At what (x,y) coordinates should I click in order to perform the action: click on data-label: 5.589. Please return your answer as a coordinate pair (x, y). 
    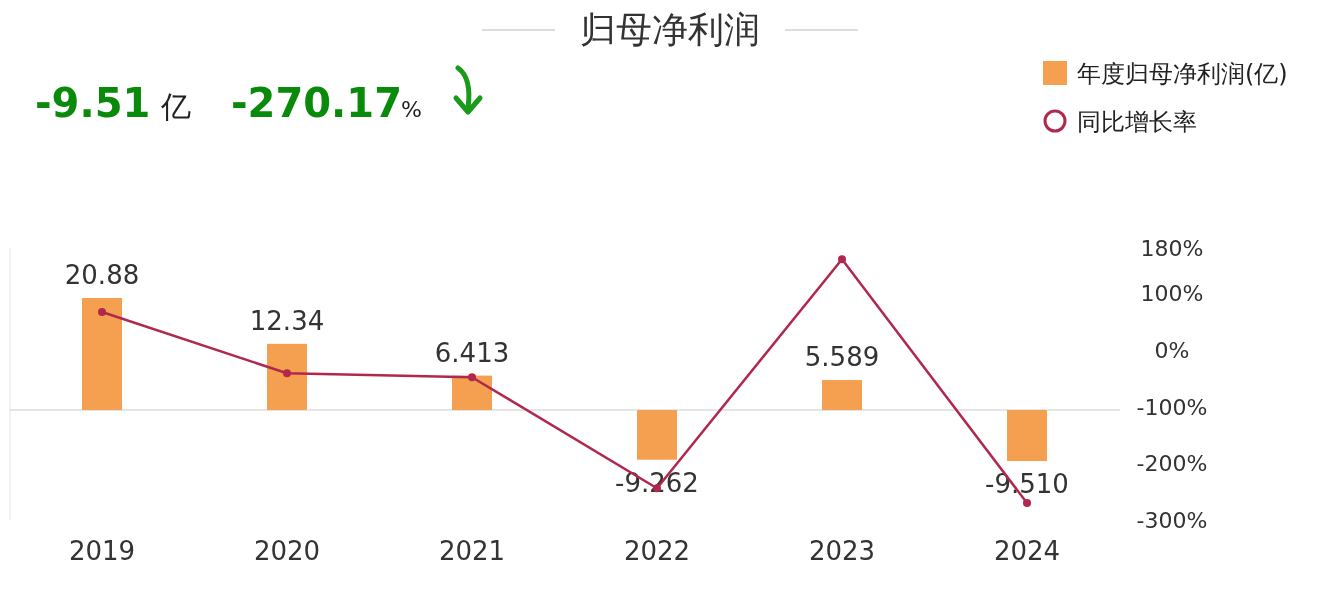
    Looking at the image, I should click on (842, 357).